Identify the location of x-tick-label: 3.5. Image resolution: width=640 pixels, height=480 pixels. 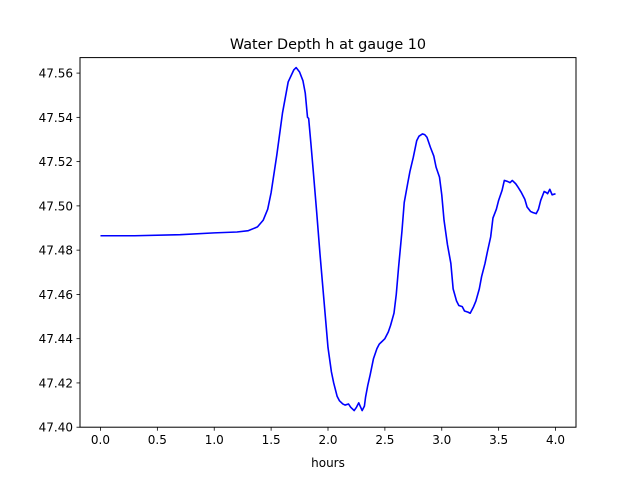
(498, 440).